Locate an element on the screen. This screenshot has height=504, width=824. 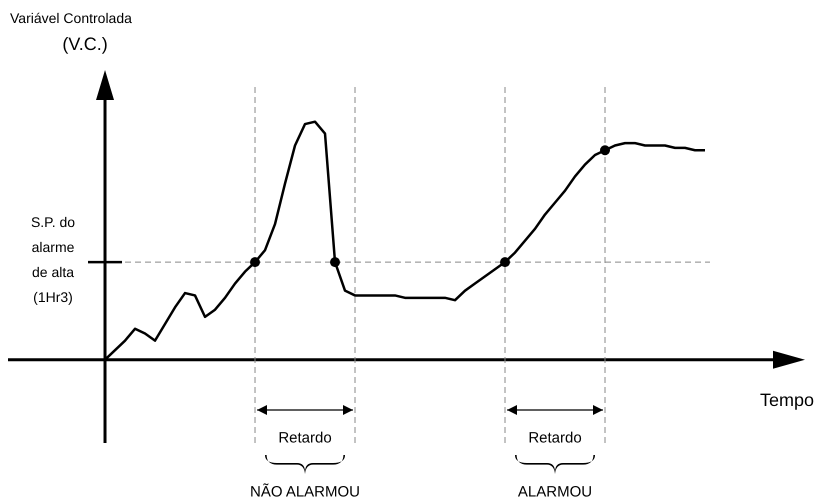
ref-line-label: S.P. do alarme de alta (1Hr3) is located at coordinates (53, 260).